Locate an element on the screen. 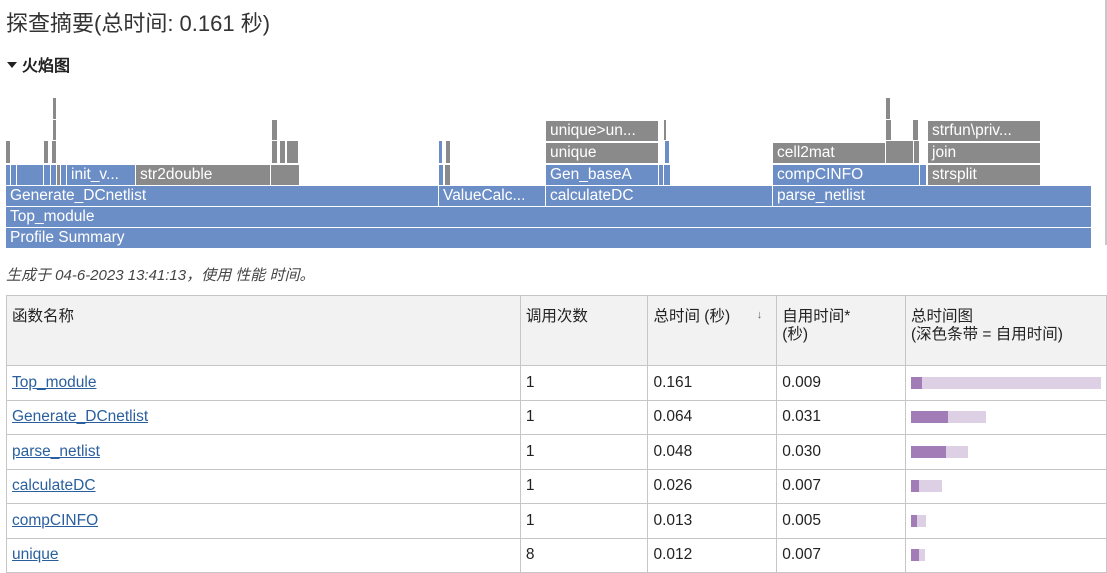 Image resolution: width=1107 pixels, height=573 pixels. function-link: parse_netlist is located at coordinates (56, 451).